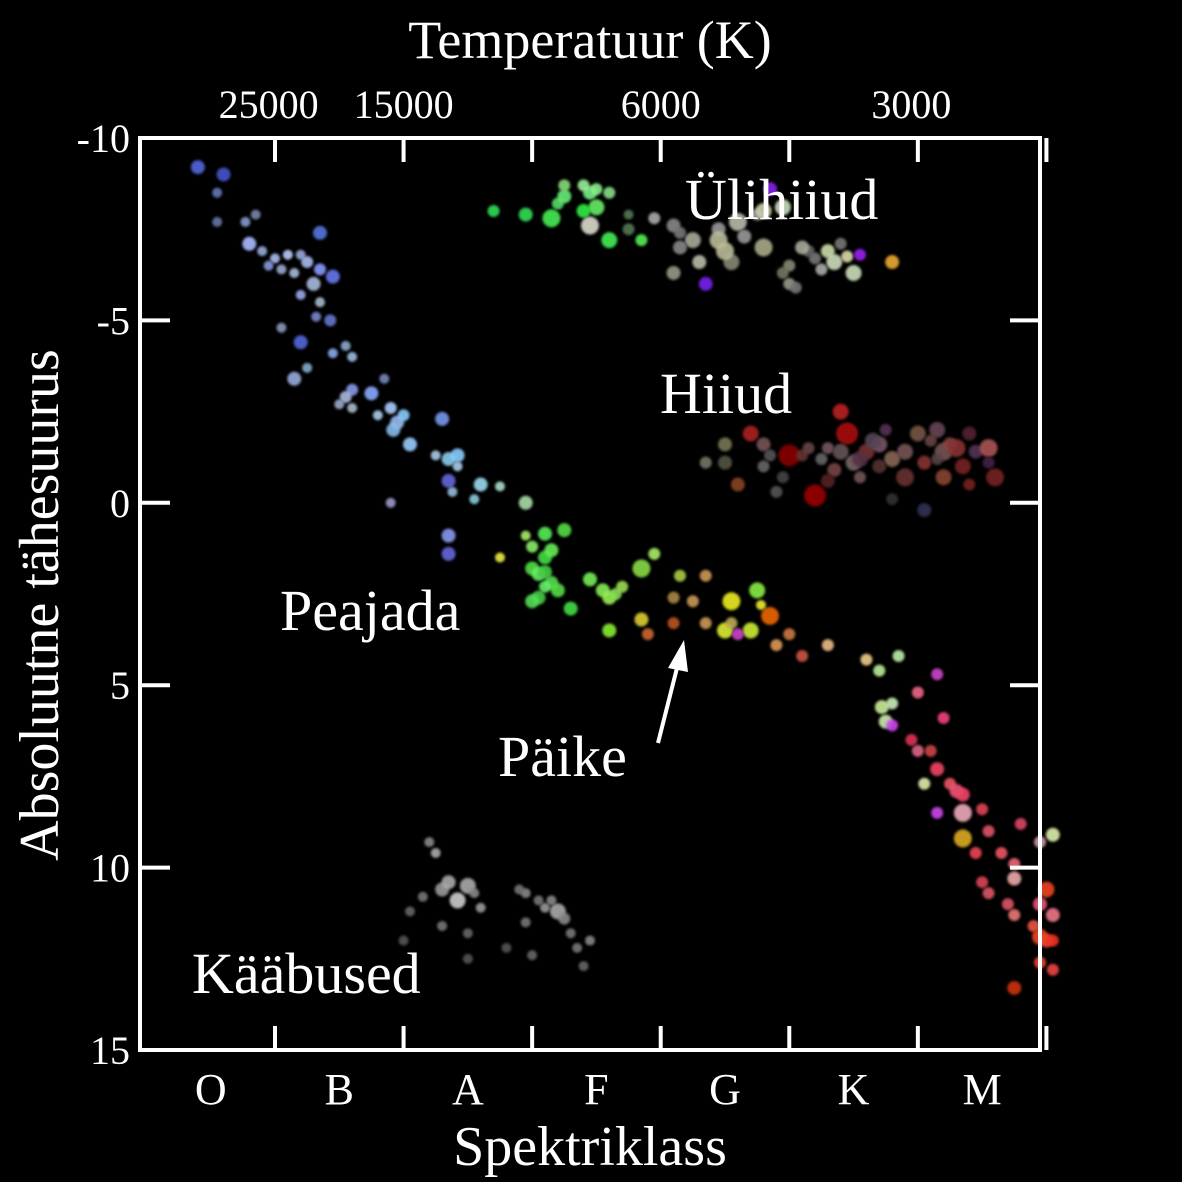  I want to click on y-axis-label: Absoluutne tähesuurus, so click(40, 605).